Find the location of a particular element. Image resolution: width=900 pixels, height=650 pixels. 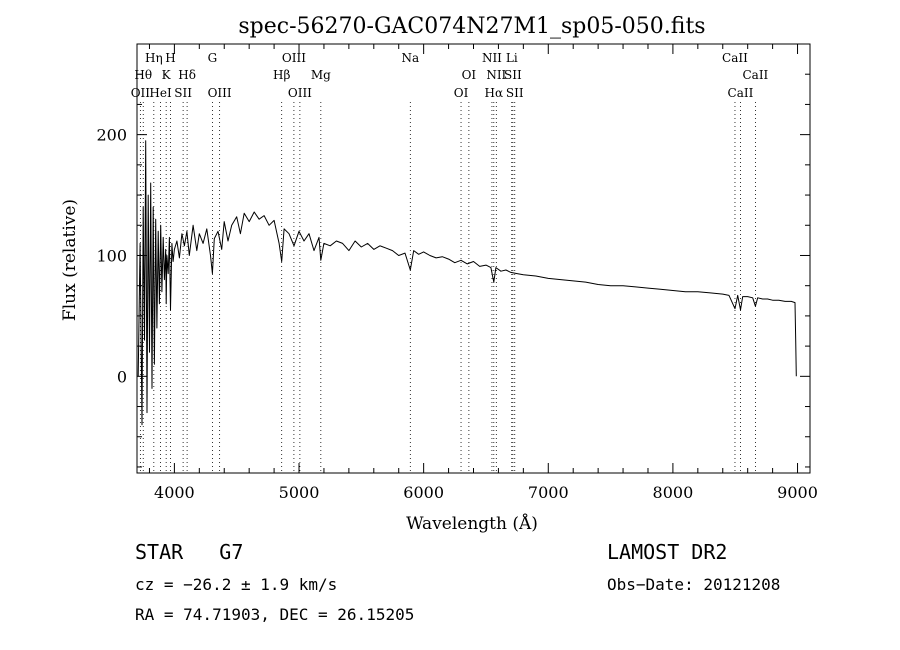

x-tick-label: 9000 is located at coordinates (797, 492).